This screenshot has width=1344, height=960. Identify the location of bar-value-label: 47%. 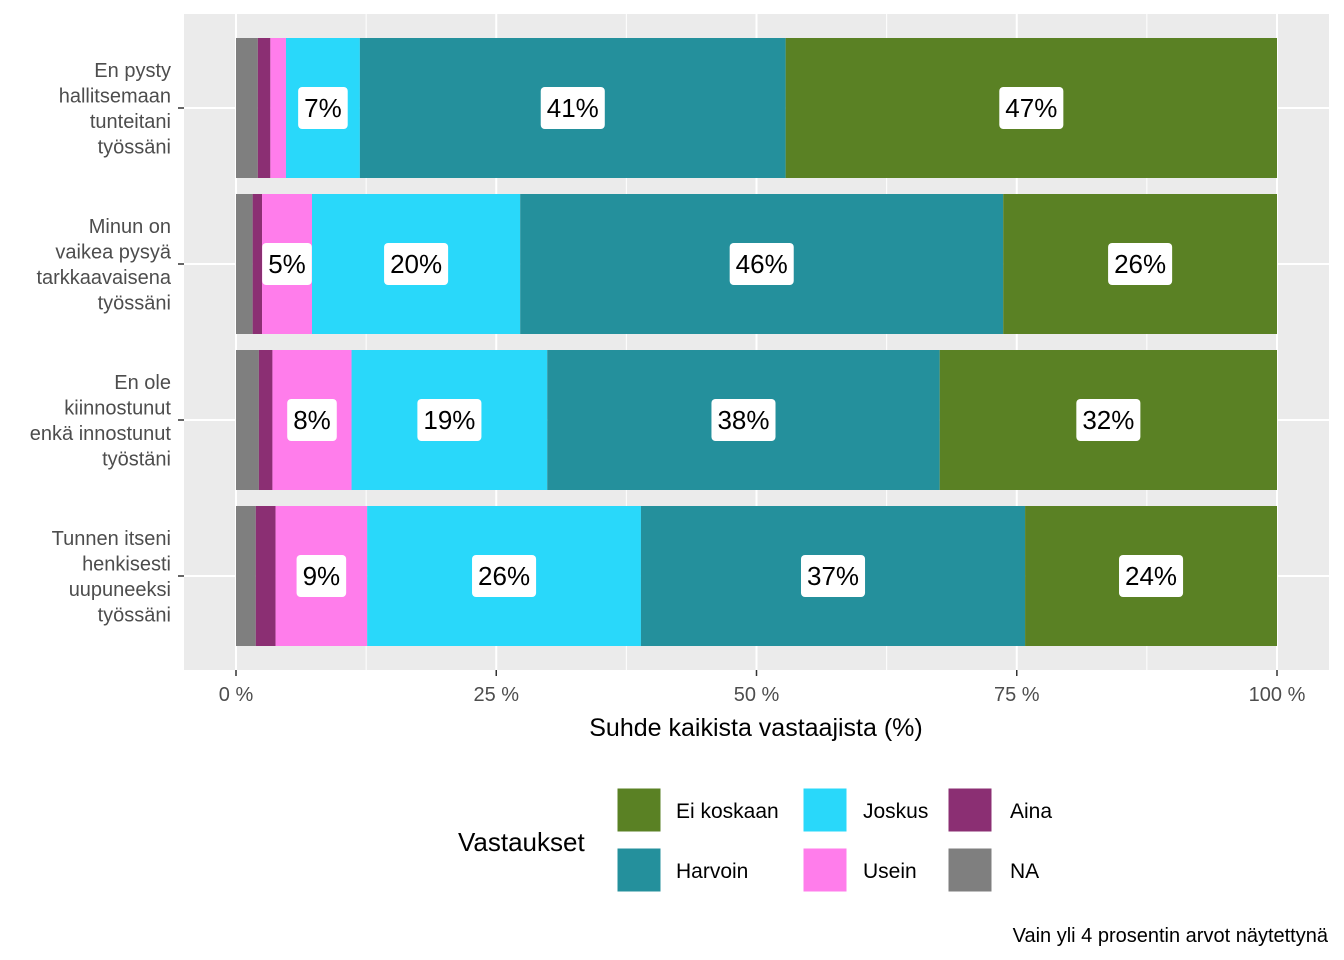
(1031, 108).